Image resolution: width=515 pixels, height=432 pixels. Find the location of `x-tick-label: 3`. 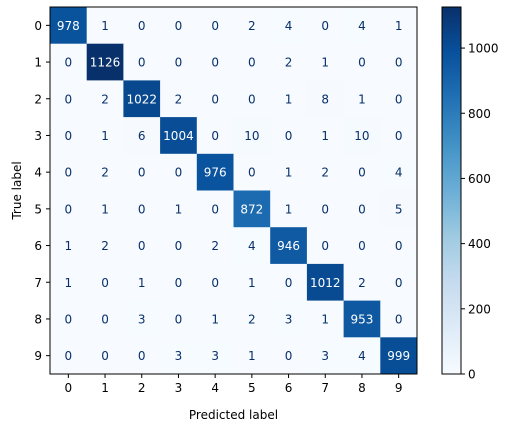

x-tick-label: 3 is located at coordinates (179, 388).